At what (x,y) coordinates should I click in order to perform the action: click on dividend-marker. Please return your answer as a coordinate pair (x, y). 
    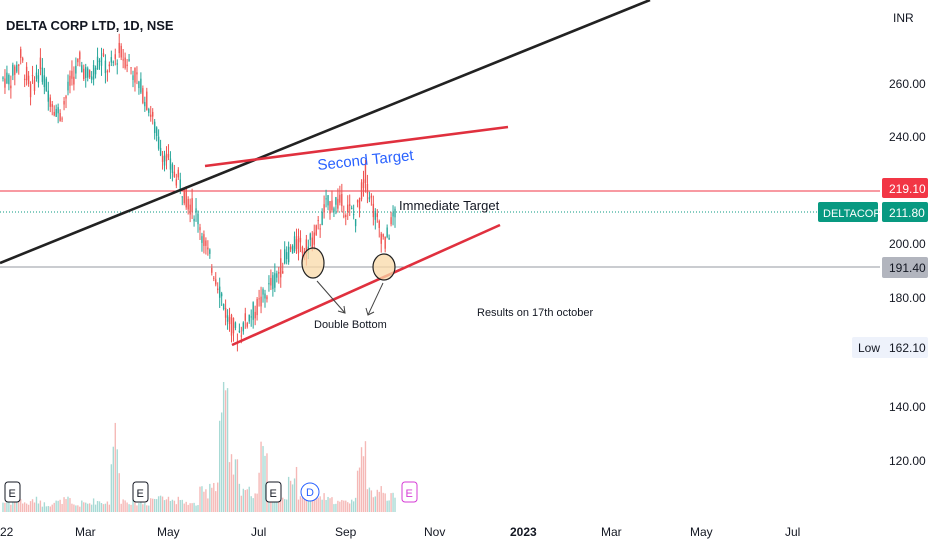
    Looking at the image, I should click on (310, 492).